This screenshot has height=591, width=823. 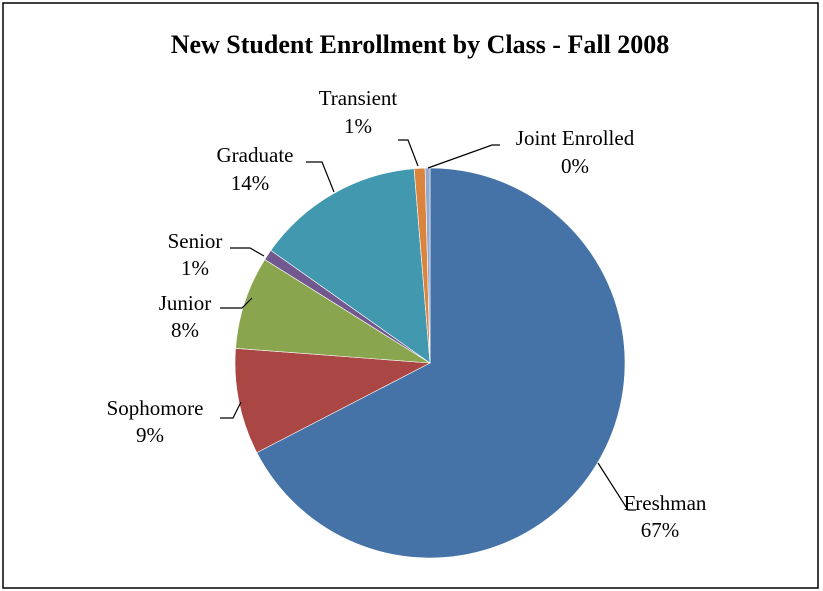 I want to click on slice-label: Joint Enrolled, so click(x=575, y=138).